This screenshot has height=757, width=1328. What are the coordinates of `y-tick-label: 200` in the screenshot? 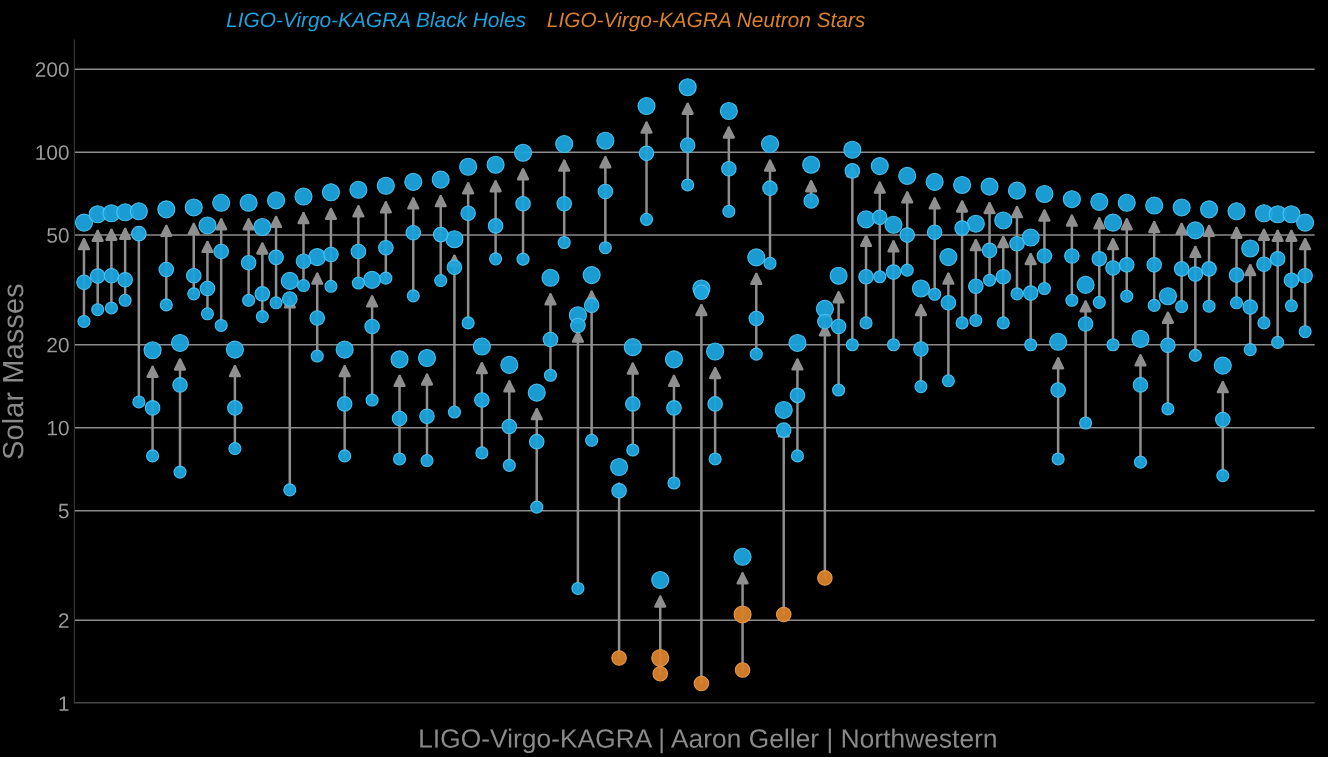 It's located at (52, 69).